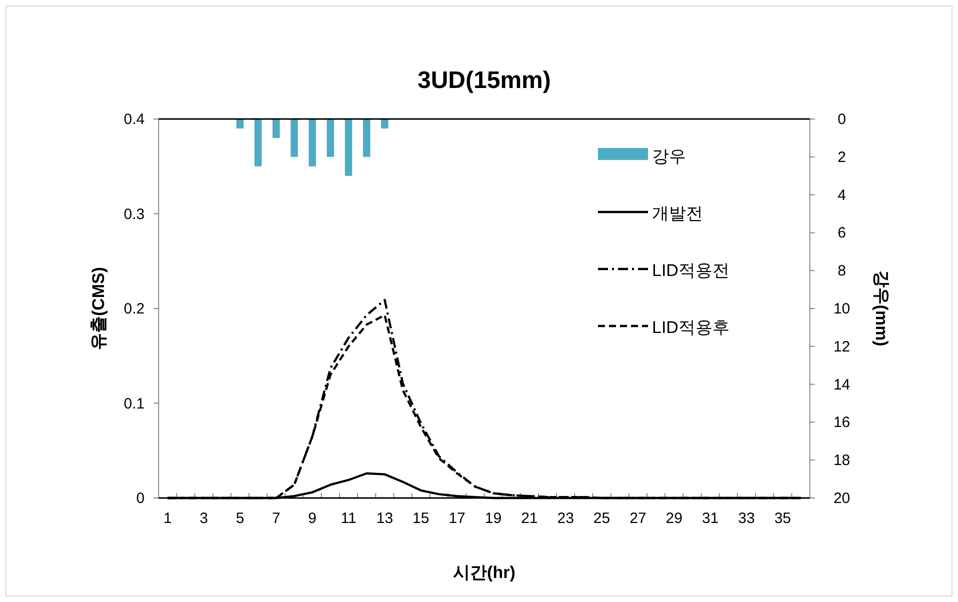 The width and height of the screenshot is (958, 602). I want to click on x-tick-label: 13, so click(385, 518).